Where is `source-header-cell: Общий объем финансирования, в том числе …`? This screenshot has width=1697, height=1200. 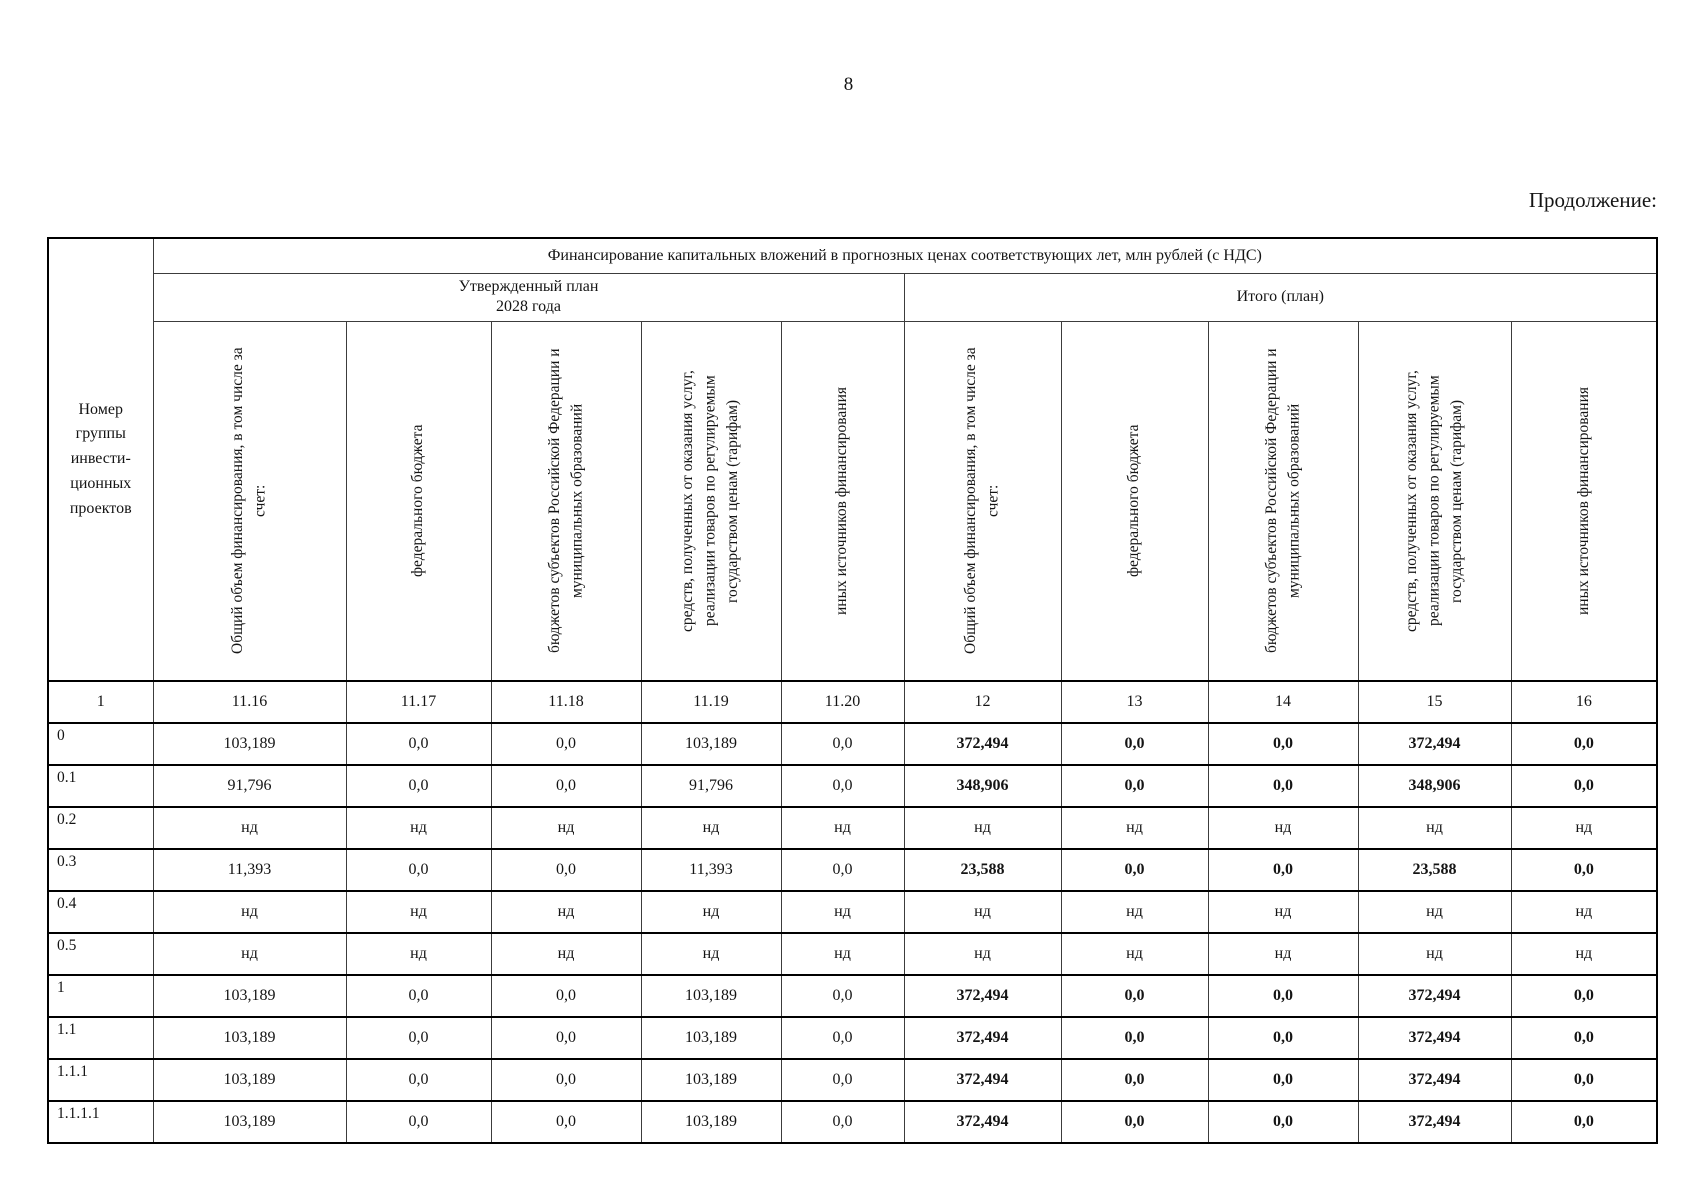 source-header-cell: Общий объем финансирования, в том числе … is located at coordinates (982, 501).